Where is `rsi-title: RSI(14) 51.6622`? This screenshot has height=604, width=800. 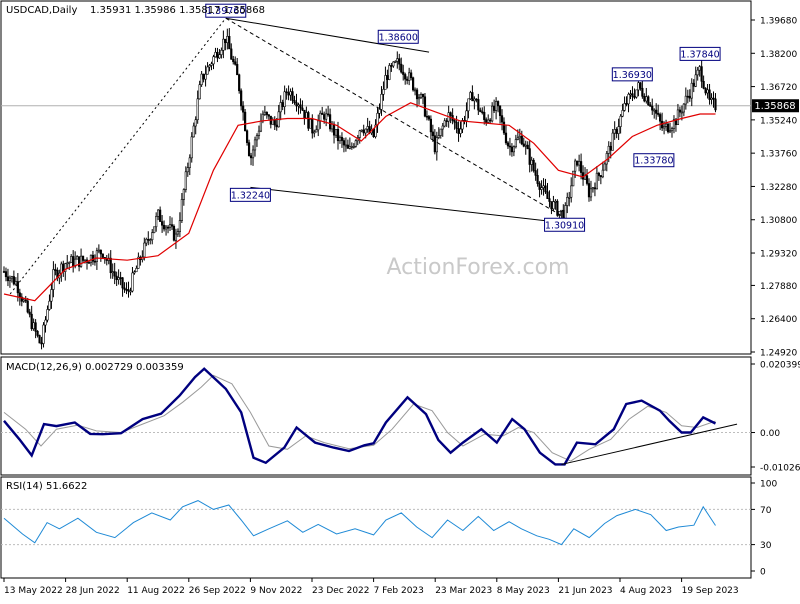 rsi-title: RSI(14) 51.6622 is located at coordinates (46, 486).